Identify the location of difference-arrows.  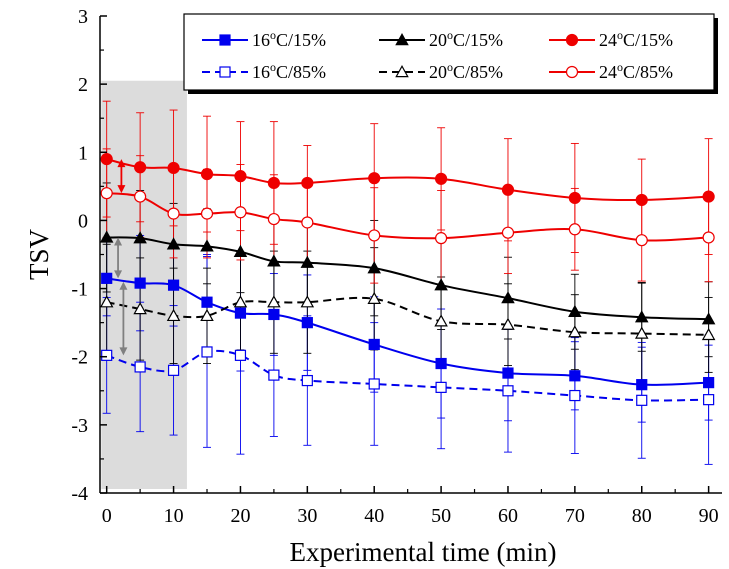
(121, 257).